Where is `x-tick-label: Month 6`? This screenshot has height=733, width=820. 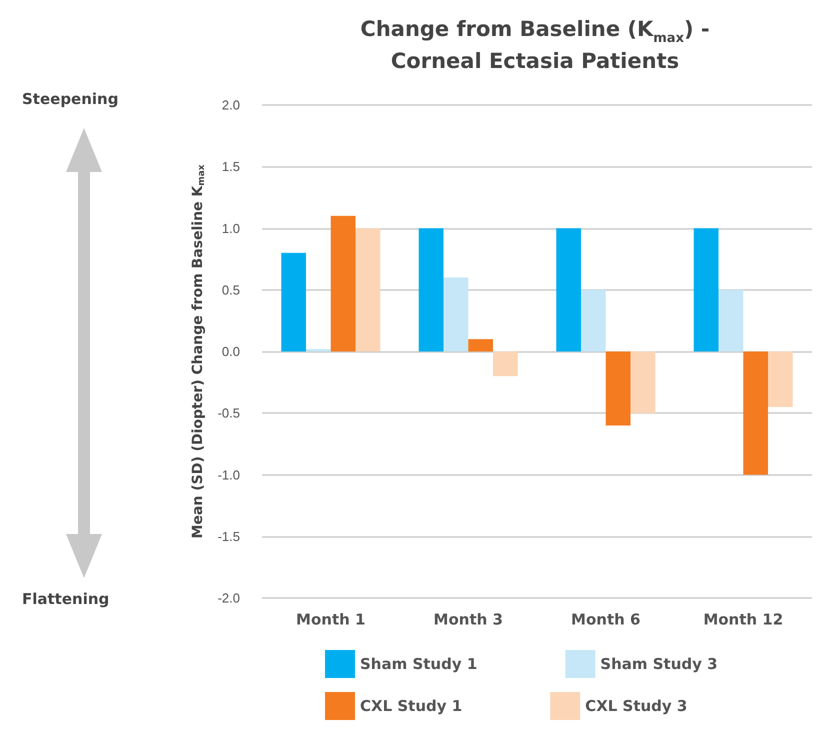
x-tick-label: Month 6 is located at coordinates (605, 619).